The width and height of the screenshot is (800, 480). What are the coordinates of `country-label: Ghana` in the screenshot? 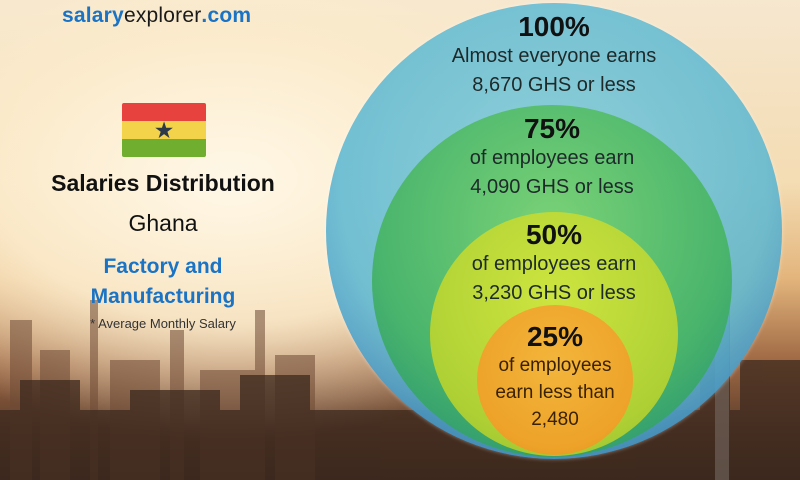 It's located at (163, 223).